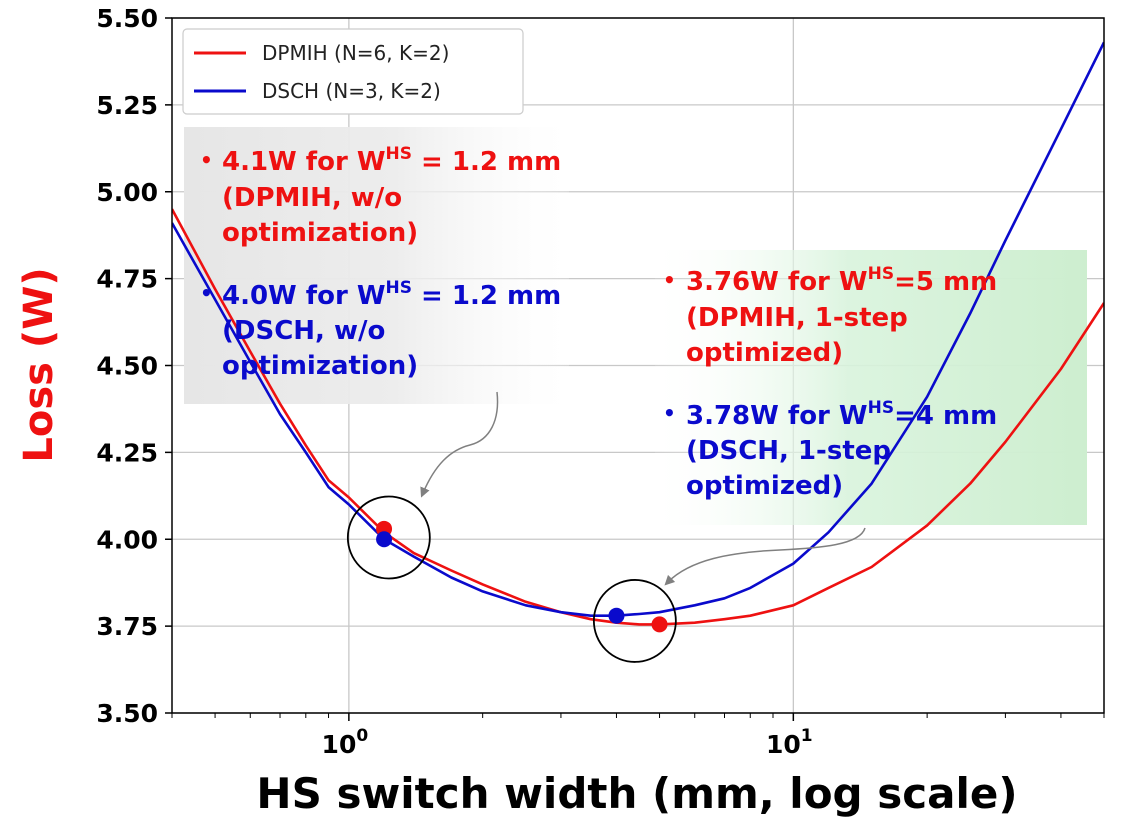 The image size is (1123, 837). What do you see at coordinates (127, 626) in the screenshot?
I see `y-tick-label: 3.75` at bounding box center [127, 626].